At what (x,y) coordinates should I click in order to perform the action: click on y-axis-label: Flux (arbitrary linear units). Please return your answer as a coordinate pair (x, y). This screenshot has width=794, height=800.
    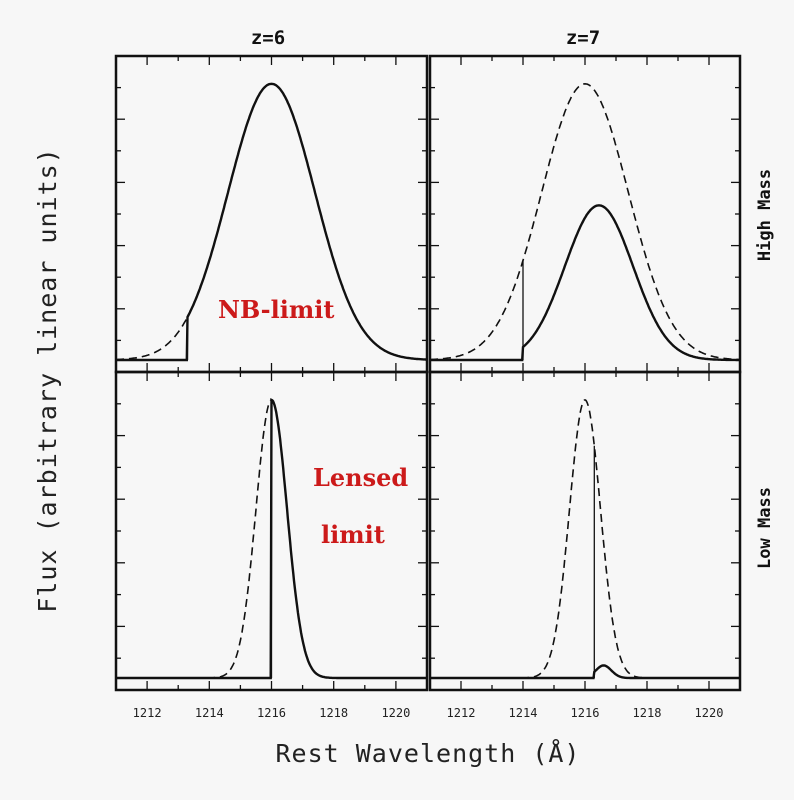
    Looking at the image, I should click on (47, 380).